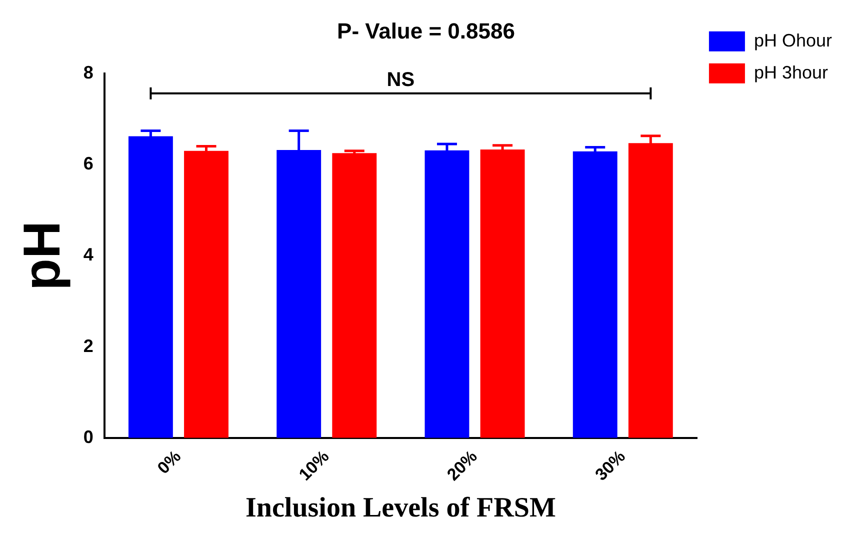 Image resolution: width=846 pixels, height=535 pixels. I want to click on y-tick-label: 8, so click(88, 72).